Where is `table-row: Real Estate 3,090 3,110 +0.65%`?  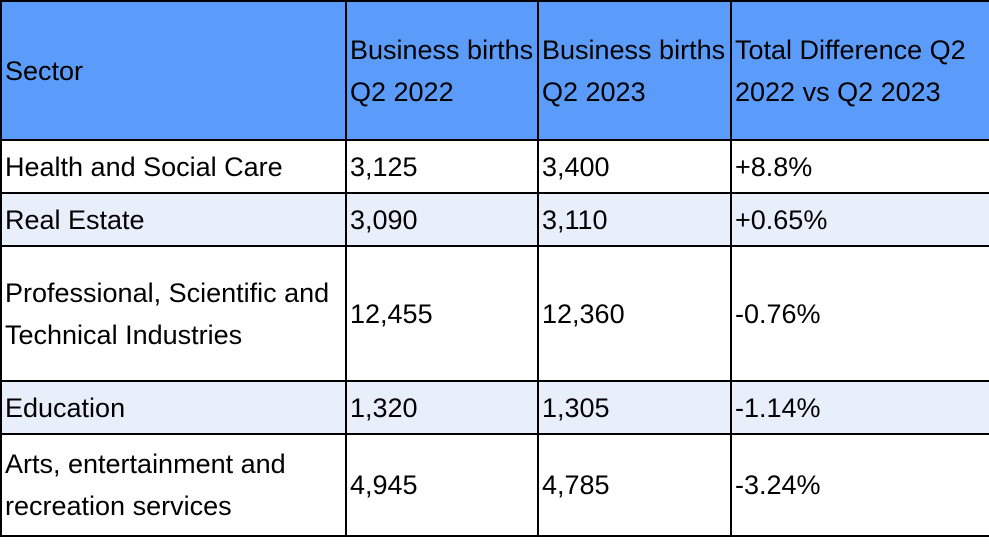
table-row: Real Estate 3,090 3,110 +0.65% is located at coordinates (494, 219).